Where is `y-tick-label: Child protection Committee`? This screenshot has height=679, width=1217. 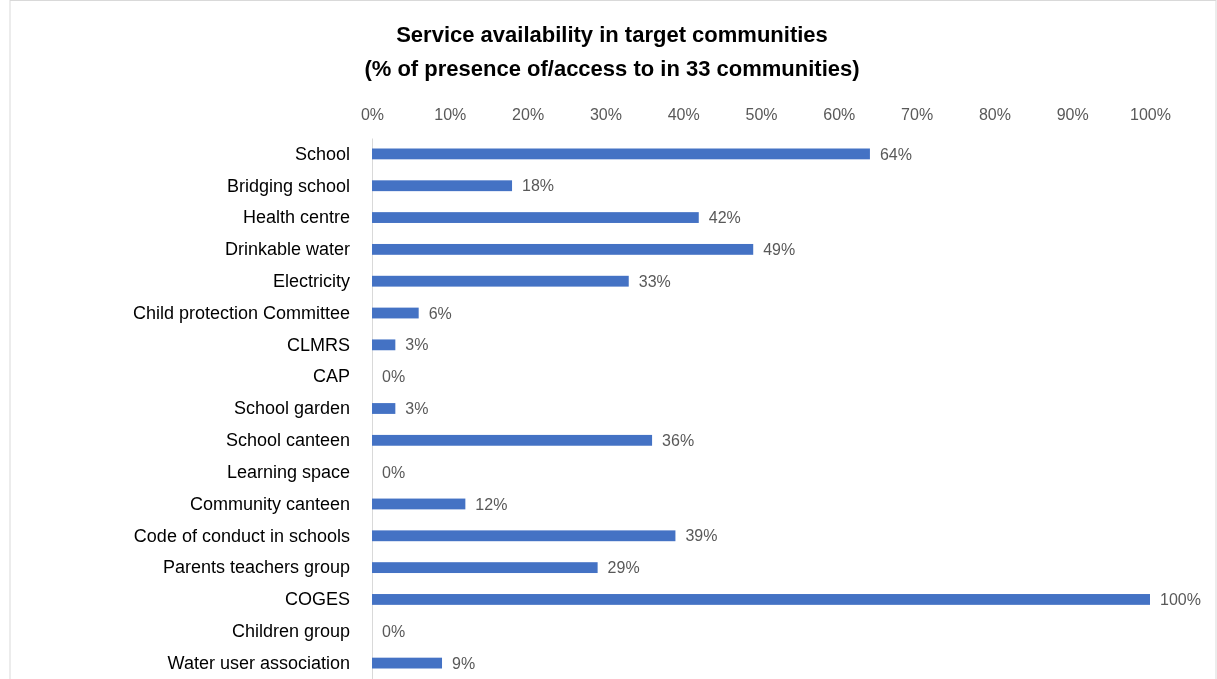
y-tick-label: Child protection Committee is located at coordinates (241, 312).